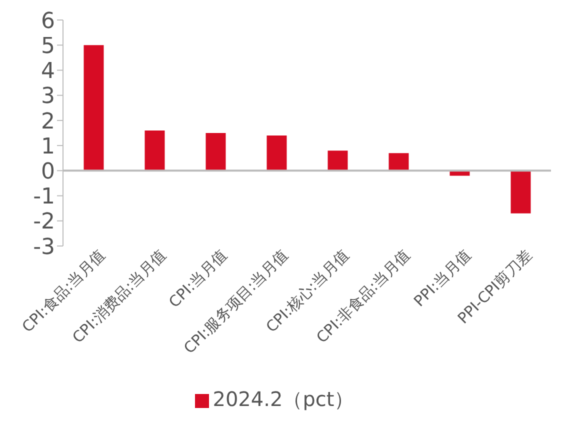 This screenshot has height=421, width=569. I want to click on legend-label: 2024.2（pct）, so click(283, 399).